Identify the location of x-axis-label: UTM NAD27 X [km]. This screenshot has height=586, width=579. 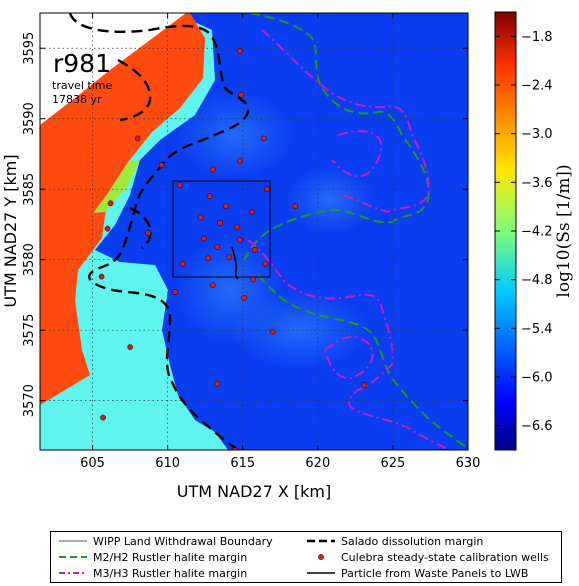
(254, 491).